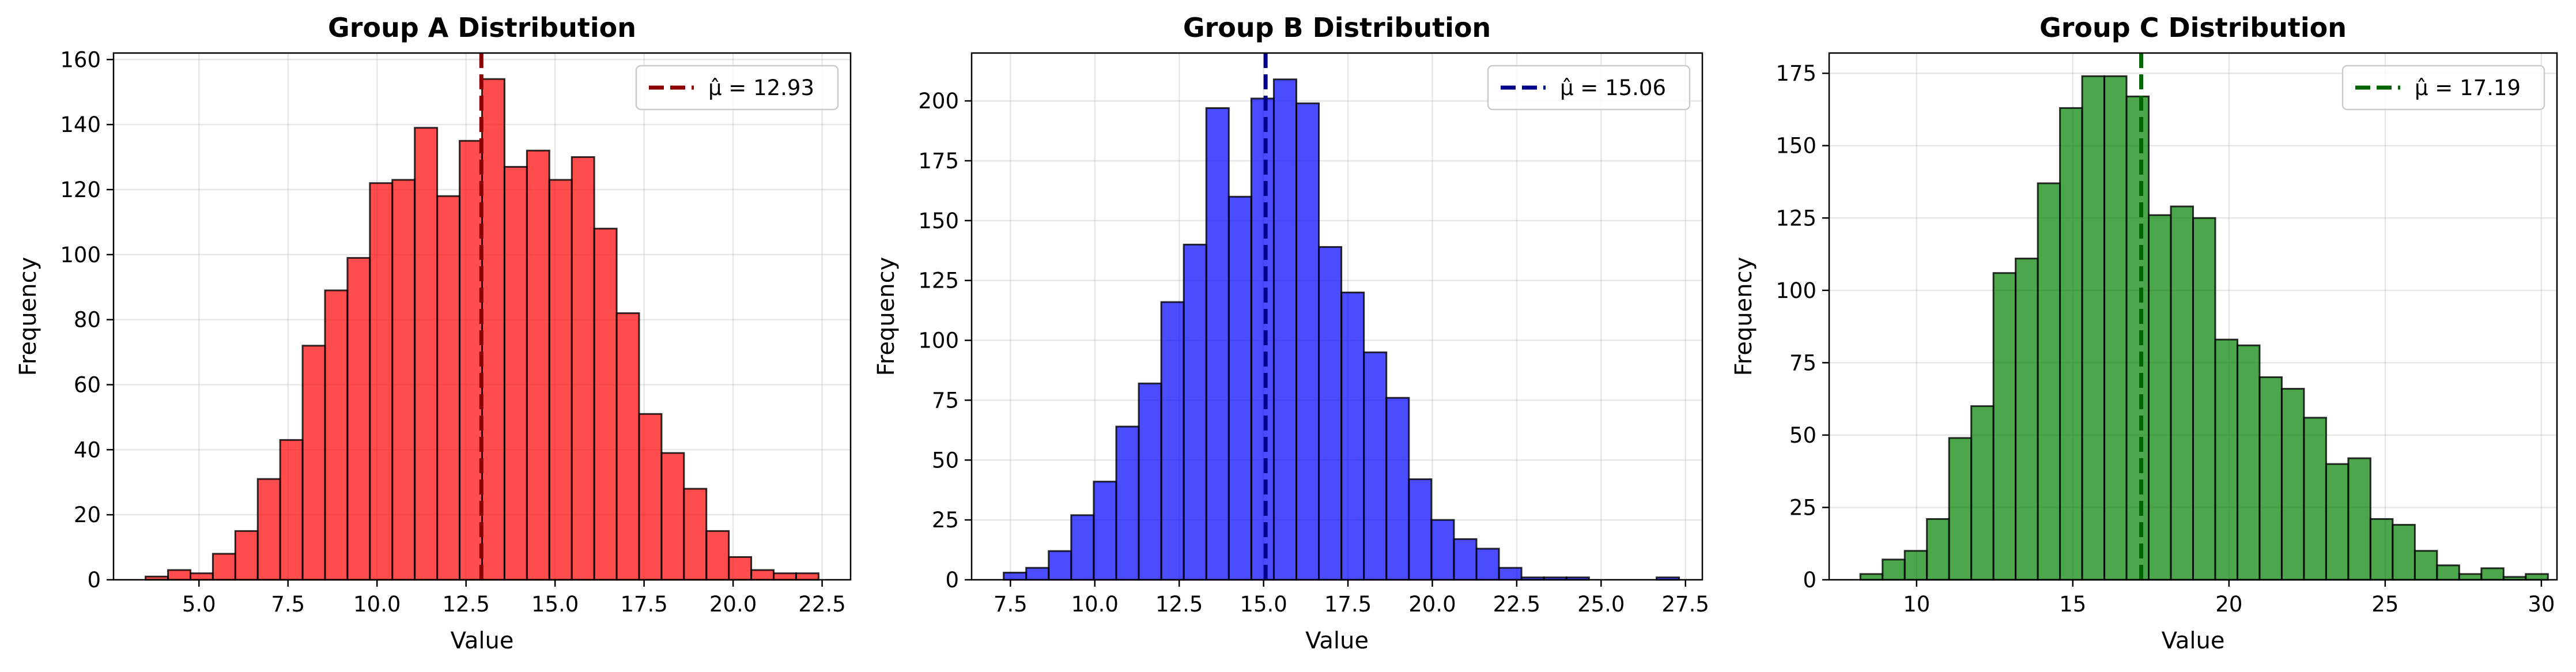 The image size is (2576, 672). I want to click on y-tick-label: 20, so click(87, 515).